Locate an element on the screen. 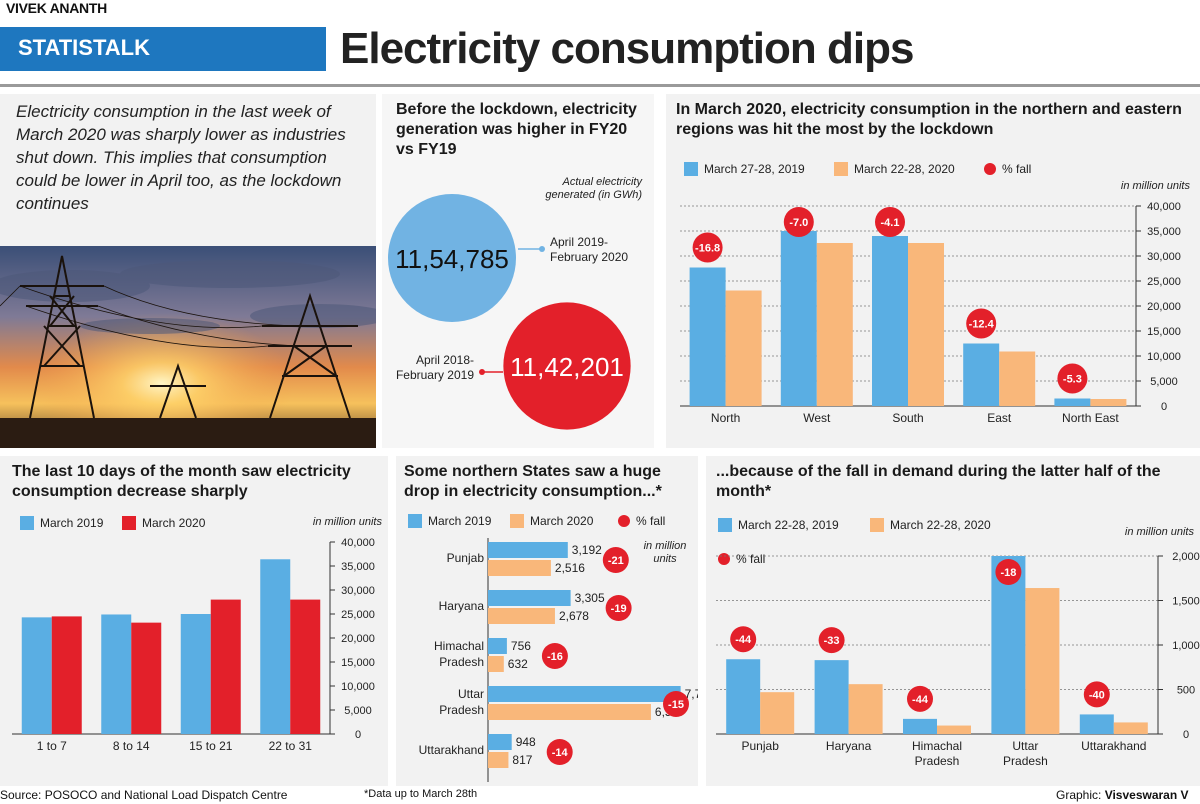 This screenshot has height=804, width=1200. y-tick-label: 15,000 is located at coordinates (1164, 332).